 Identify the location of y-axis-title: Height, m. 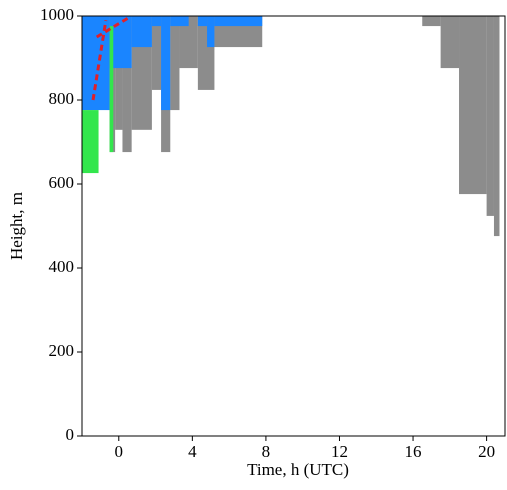
(16, 226).